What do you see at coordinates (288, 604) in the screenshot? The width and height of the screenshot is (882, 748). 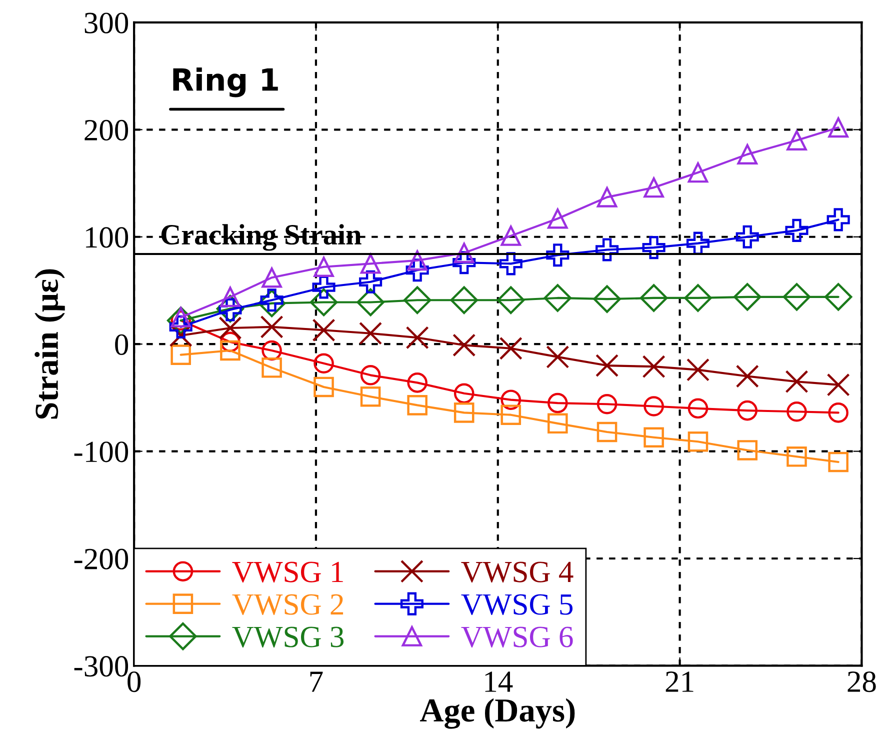 I see `legend-label: VWSG 2` at bounding box center [288, 604].